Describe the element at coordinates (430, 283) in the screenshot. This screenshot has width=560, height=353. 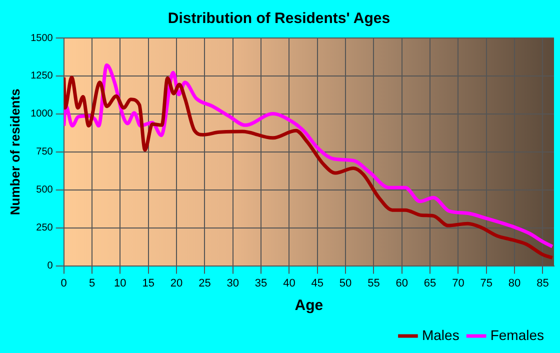
I see `x-tick-label: 65` at that location.